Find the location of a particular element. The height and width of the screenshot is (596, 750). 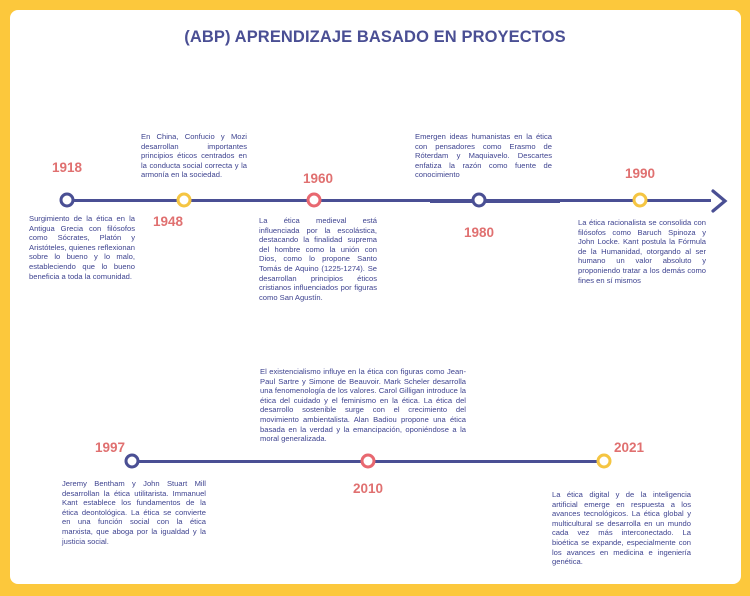

event-year-1990: 1990 is located at coordinates (640, 173).